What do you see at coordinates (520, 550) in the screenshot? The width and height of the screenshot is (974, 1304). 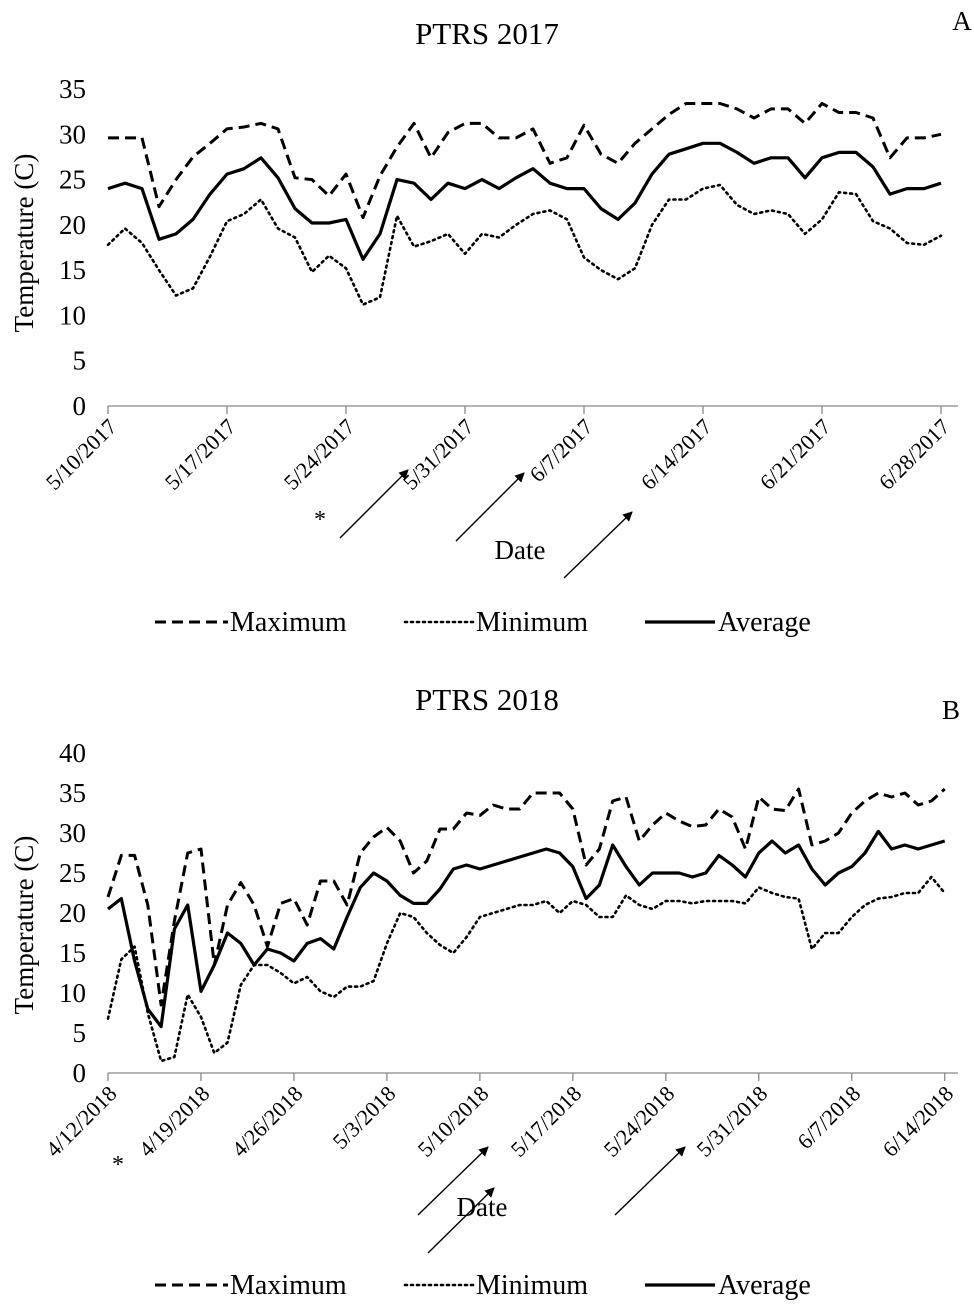 I see `x-axis-label-a: Date` at bounding box center [520, 550].